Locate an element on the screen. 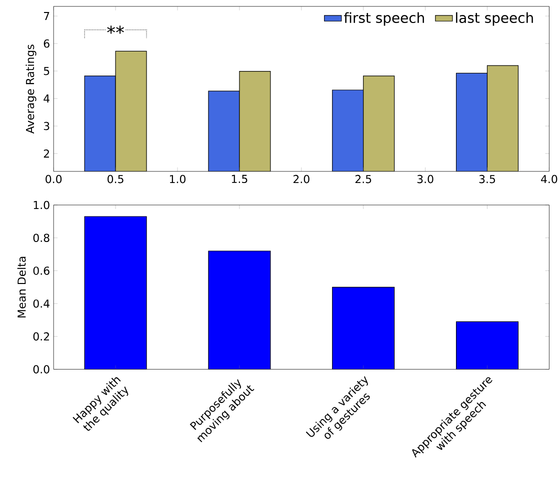  y-tick-label: 5 is located at coordinates (47, 71).